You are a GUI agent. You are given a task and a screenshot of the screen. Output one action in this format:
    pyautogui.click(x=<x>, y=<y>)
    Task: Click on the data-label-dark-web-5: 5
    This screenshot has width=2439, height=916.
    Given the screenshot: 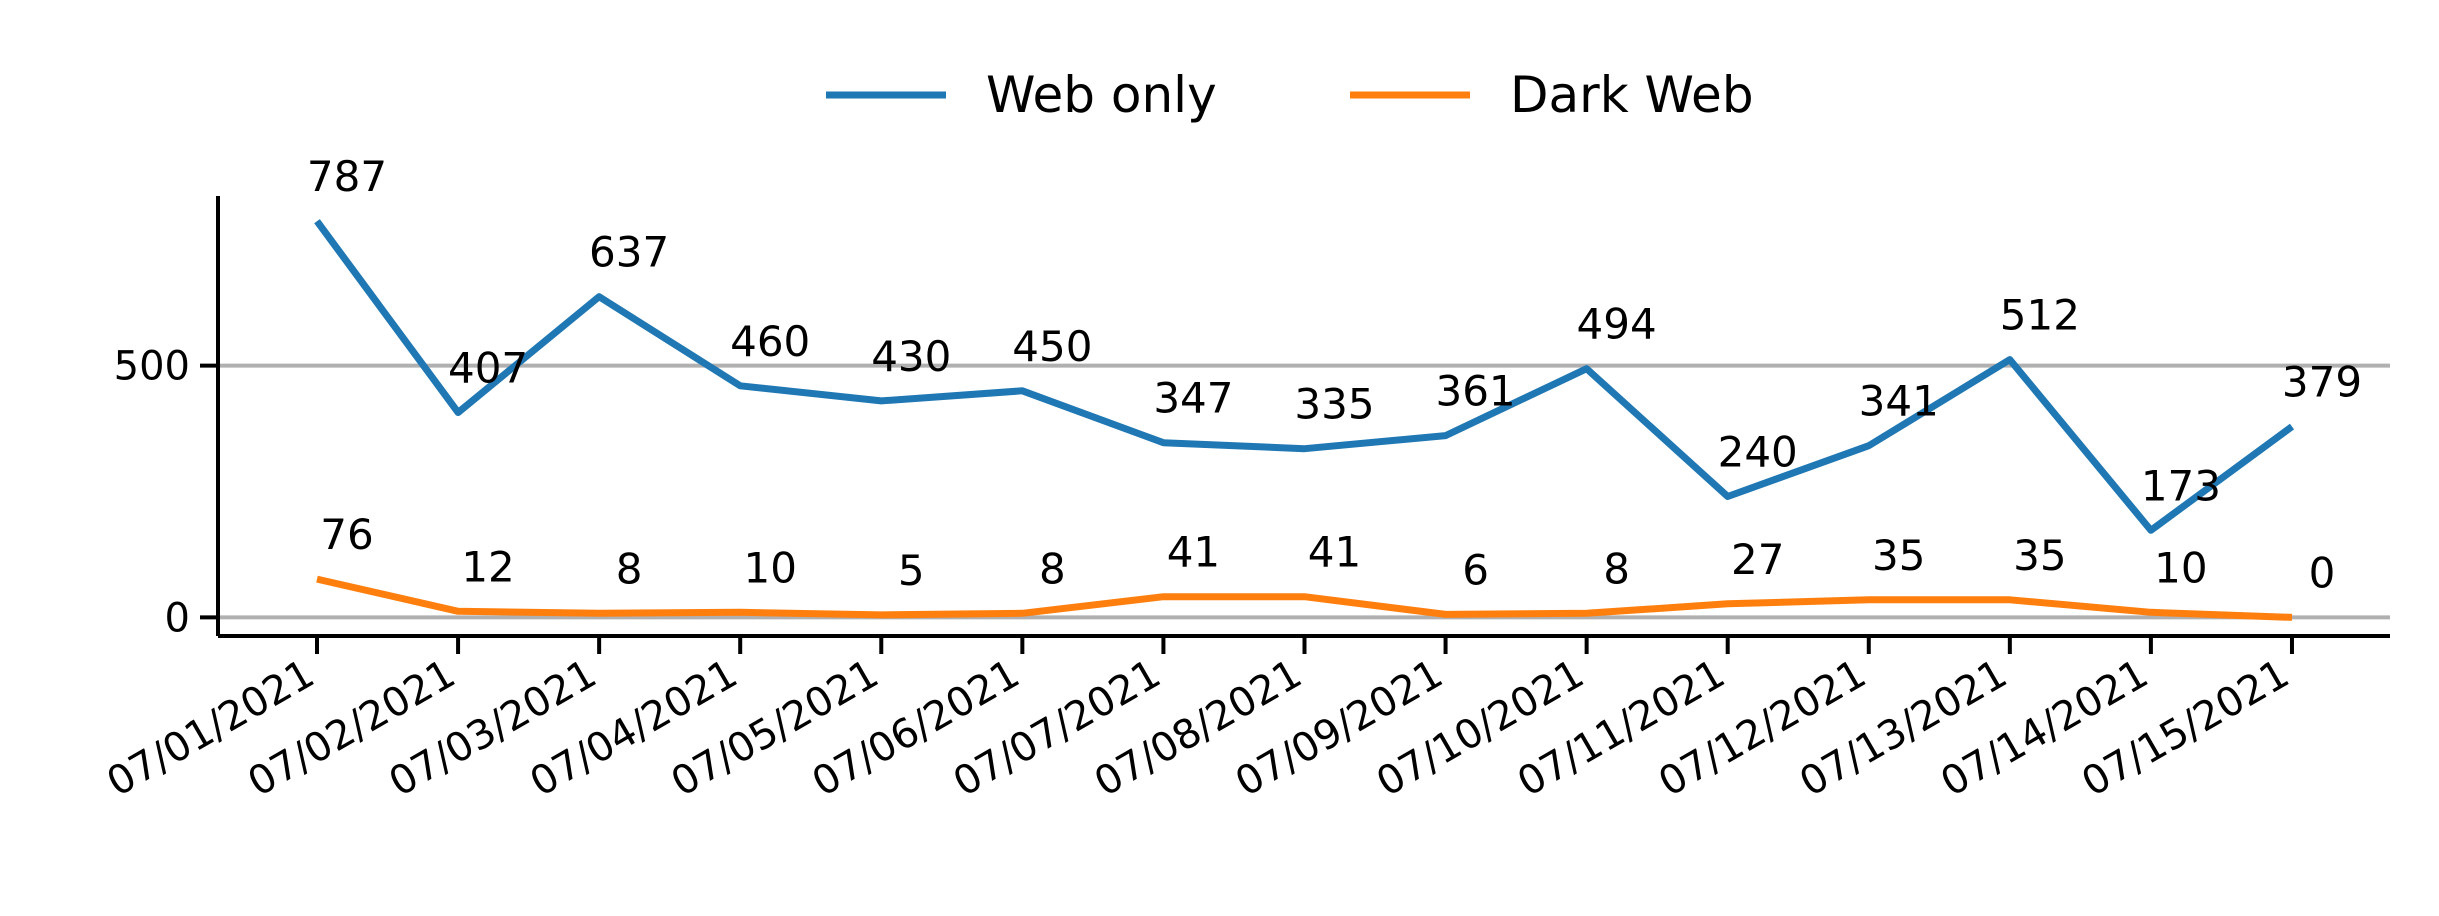 What is the action you would take?
    pyautogui.click(x=911, y=570)
    